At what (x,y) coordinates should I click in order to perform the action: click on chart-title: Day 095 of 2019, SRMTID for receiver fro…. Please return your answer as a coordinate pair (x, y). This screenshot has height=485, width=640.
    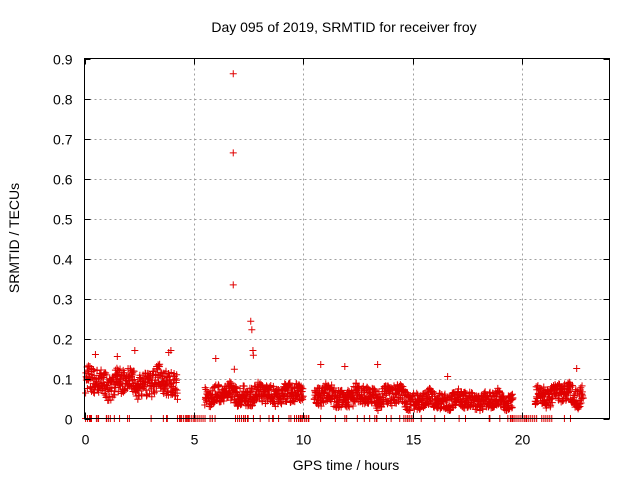
    Looking at the image, I should click on (343, 27).